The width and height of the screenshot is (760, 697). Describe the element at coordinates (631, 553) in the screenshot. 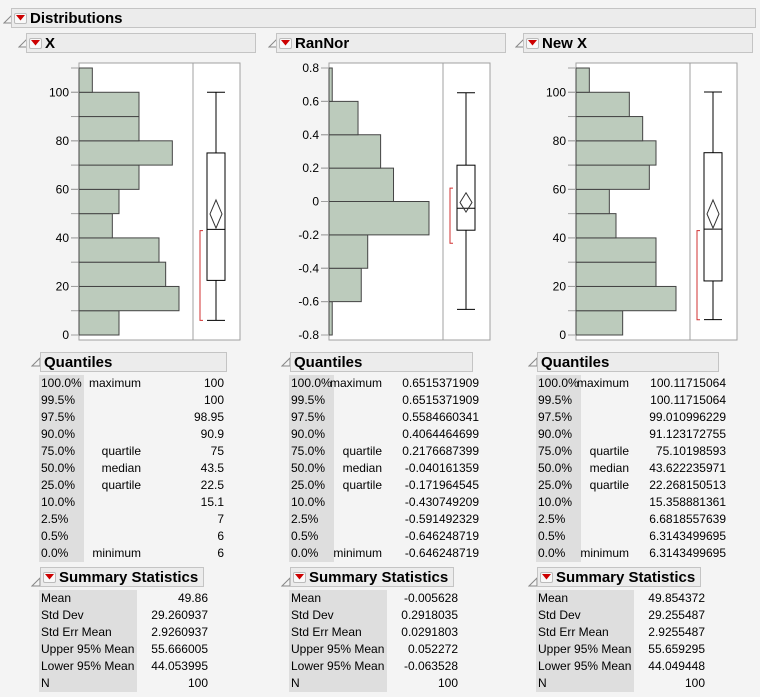

I see `quantile-row: 0.0% minimum 6.3143499695` at that location.